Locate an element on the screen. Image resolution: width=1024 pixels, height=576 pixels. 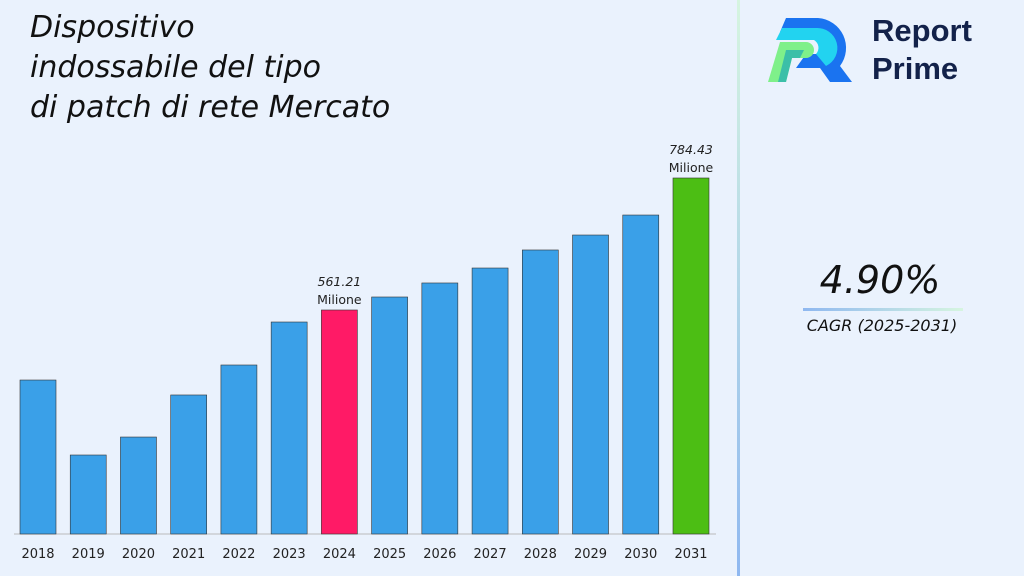
data-label-2031: 784.43 is located at coordinates (691, 149).